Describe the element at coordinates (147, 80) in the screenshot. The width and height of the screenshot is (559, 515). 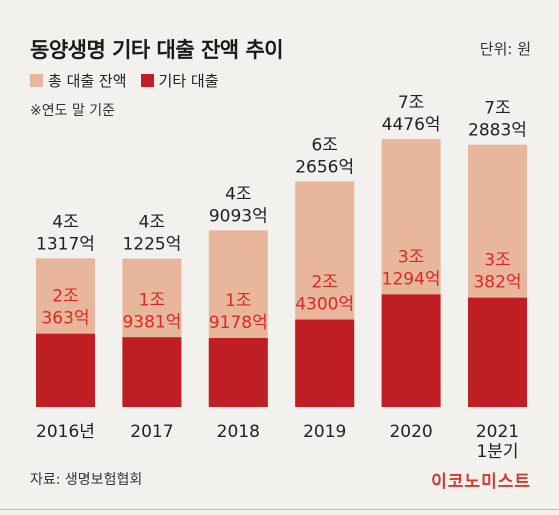
I see `legend-swatch-other` at that location.